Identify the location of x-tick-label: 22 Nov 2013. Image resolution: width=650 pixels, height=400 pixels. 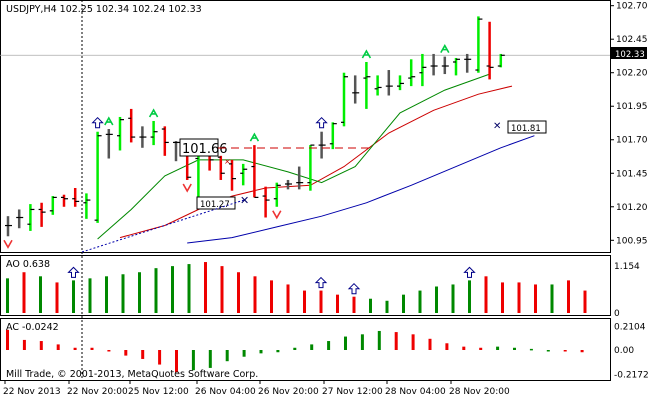
(32, 392).